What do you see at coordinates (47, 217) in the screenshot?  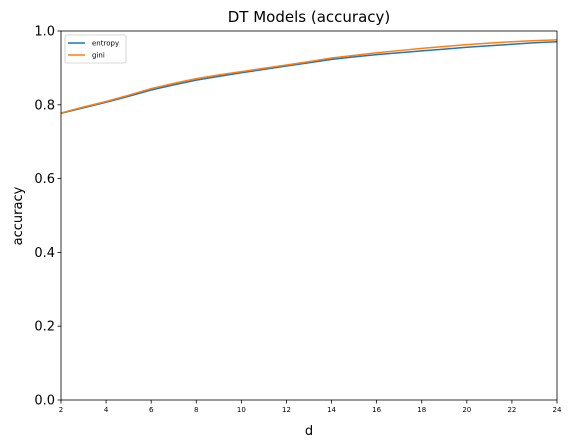 I see `y-axis-ticks: 0.0 0.2 0.4 0.6 0.8 1.0` at bounding box center [47, 217].